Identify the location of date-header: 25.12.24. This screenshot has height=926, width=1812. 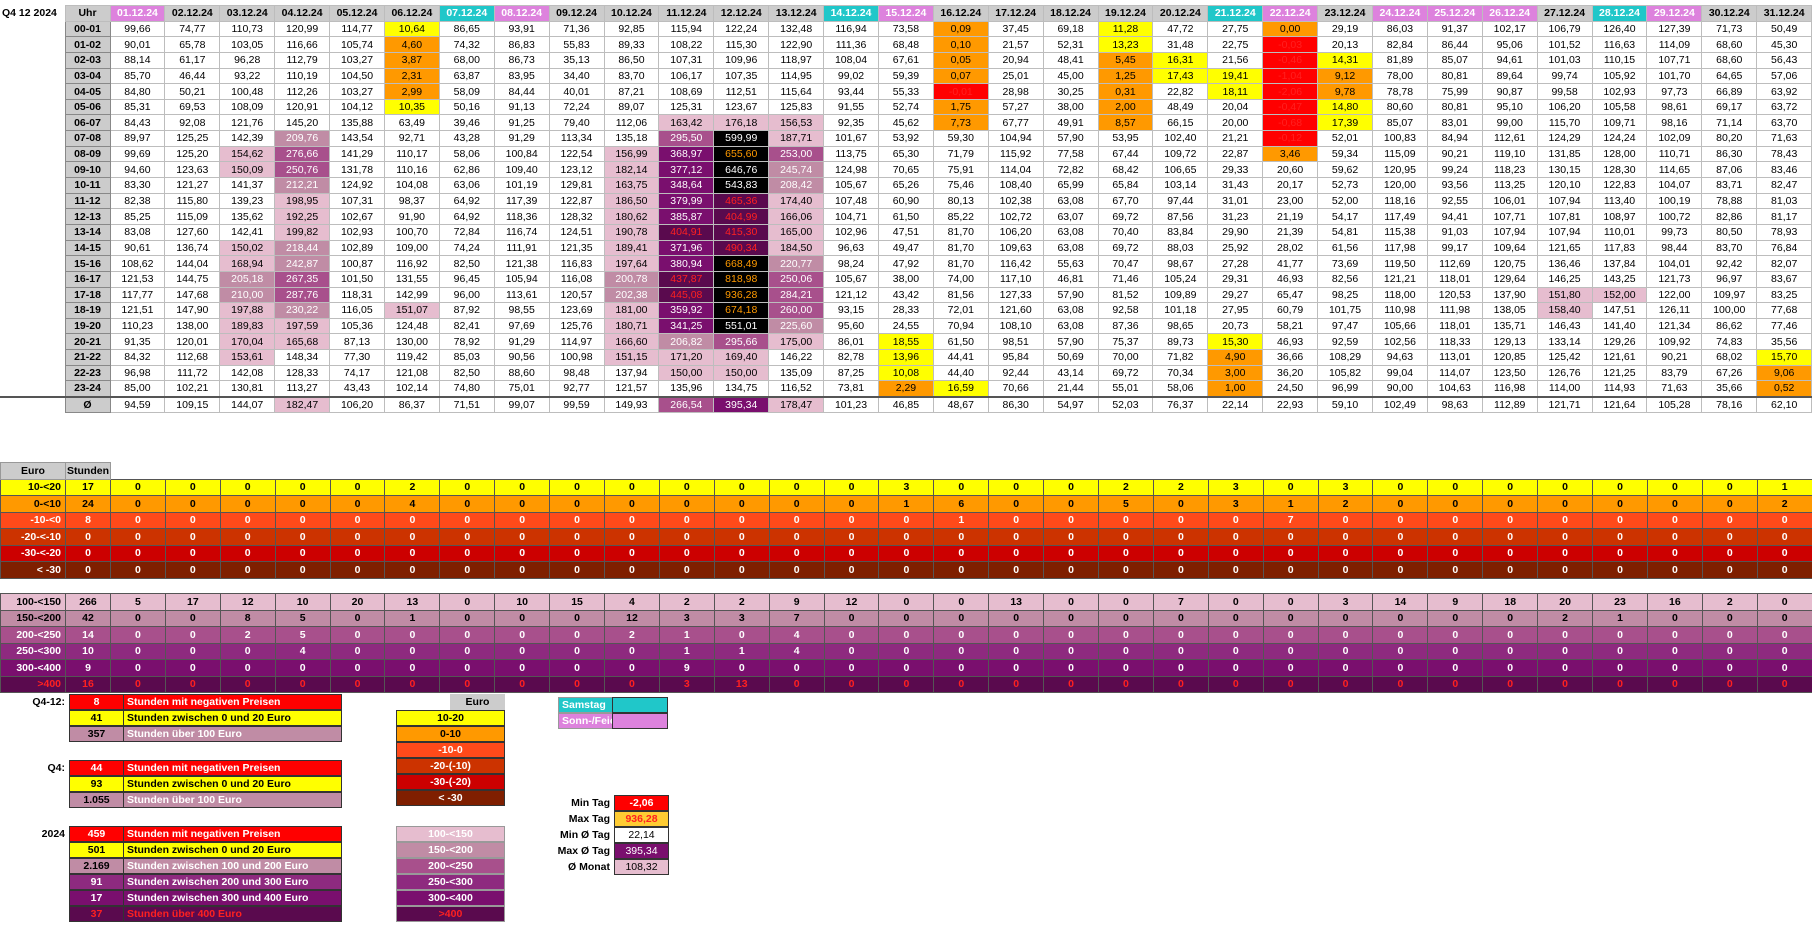
(1454, 13).